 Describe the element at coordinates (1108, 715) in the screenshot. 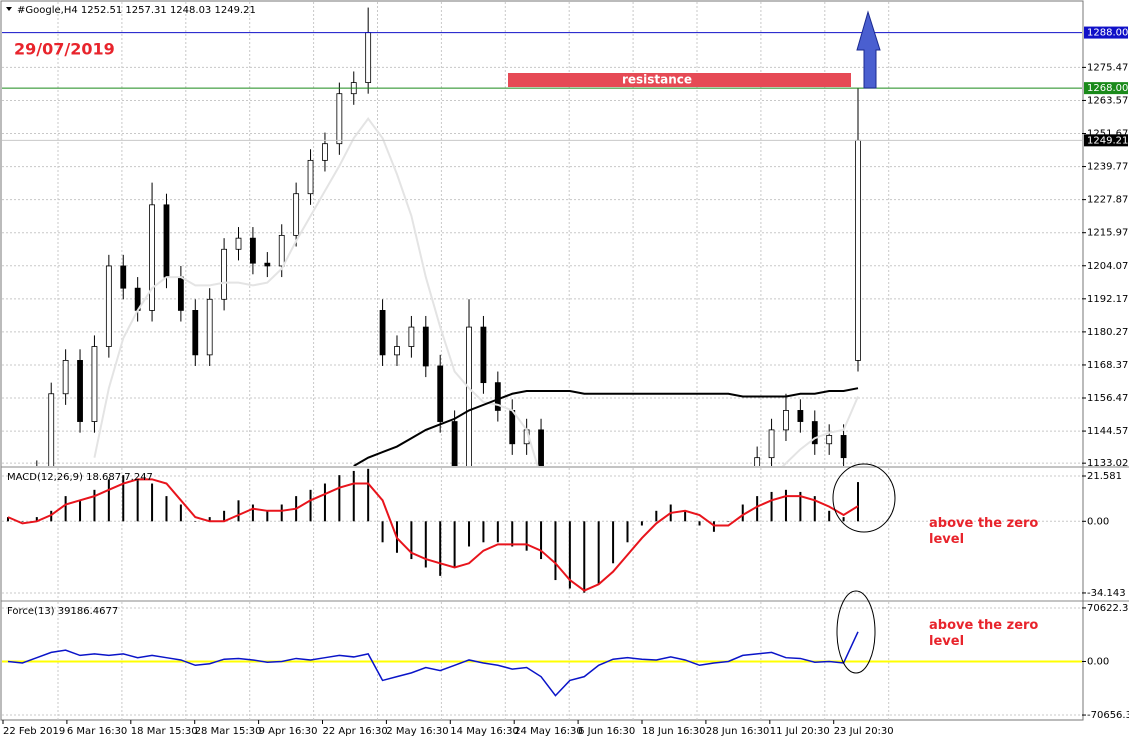

I see `y-tick-label: -70656.39` at that location.